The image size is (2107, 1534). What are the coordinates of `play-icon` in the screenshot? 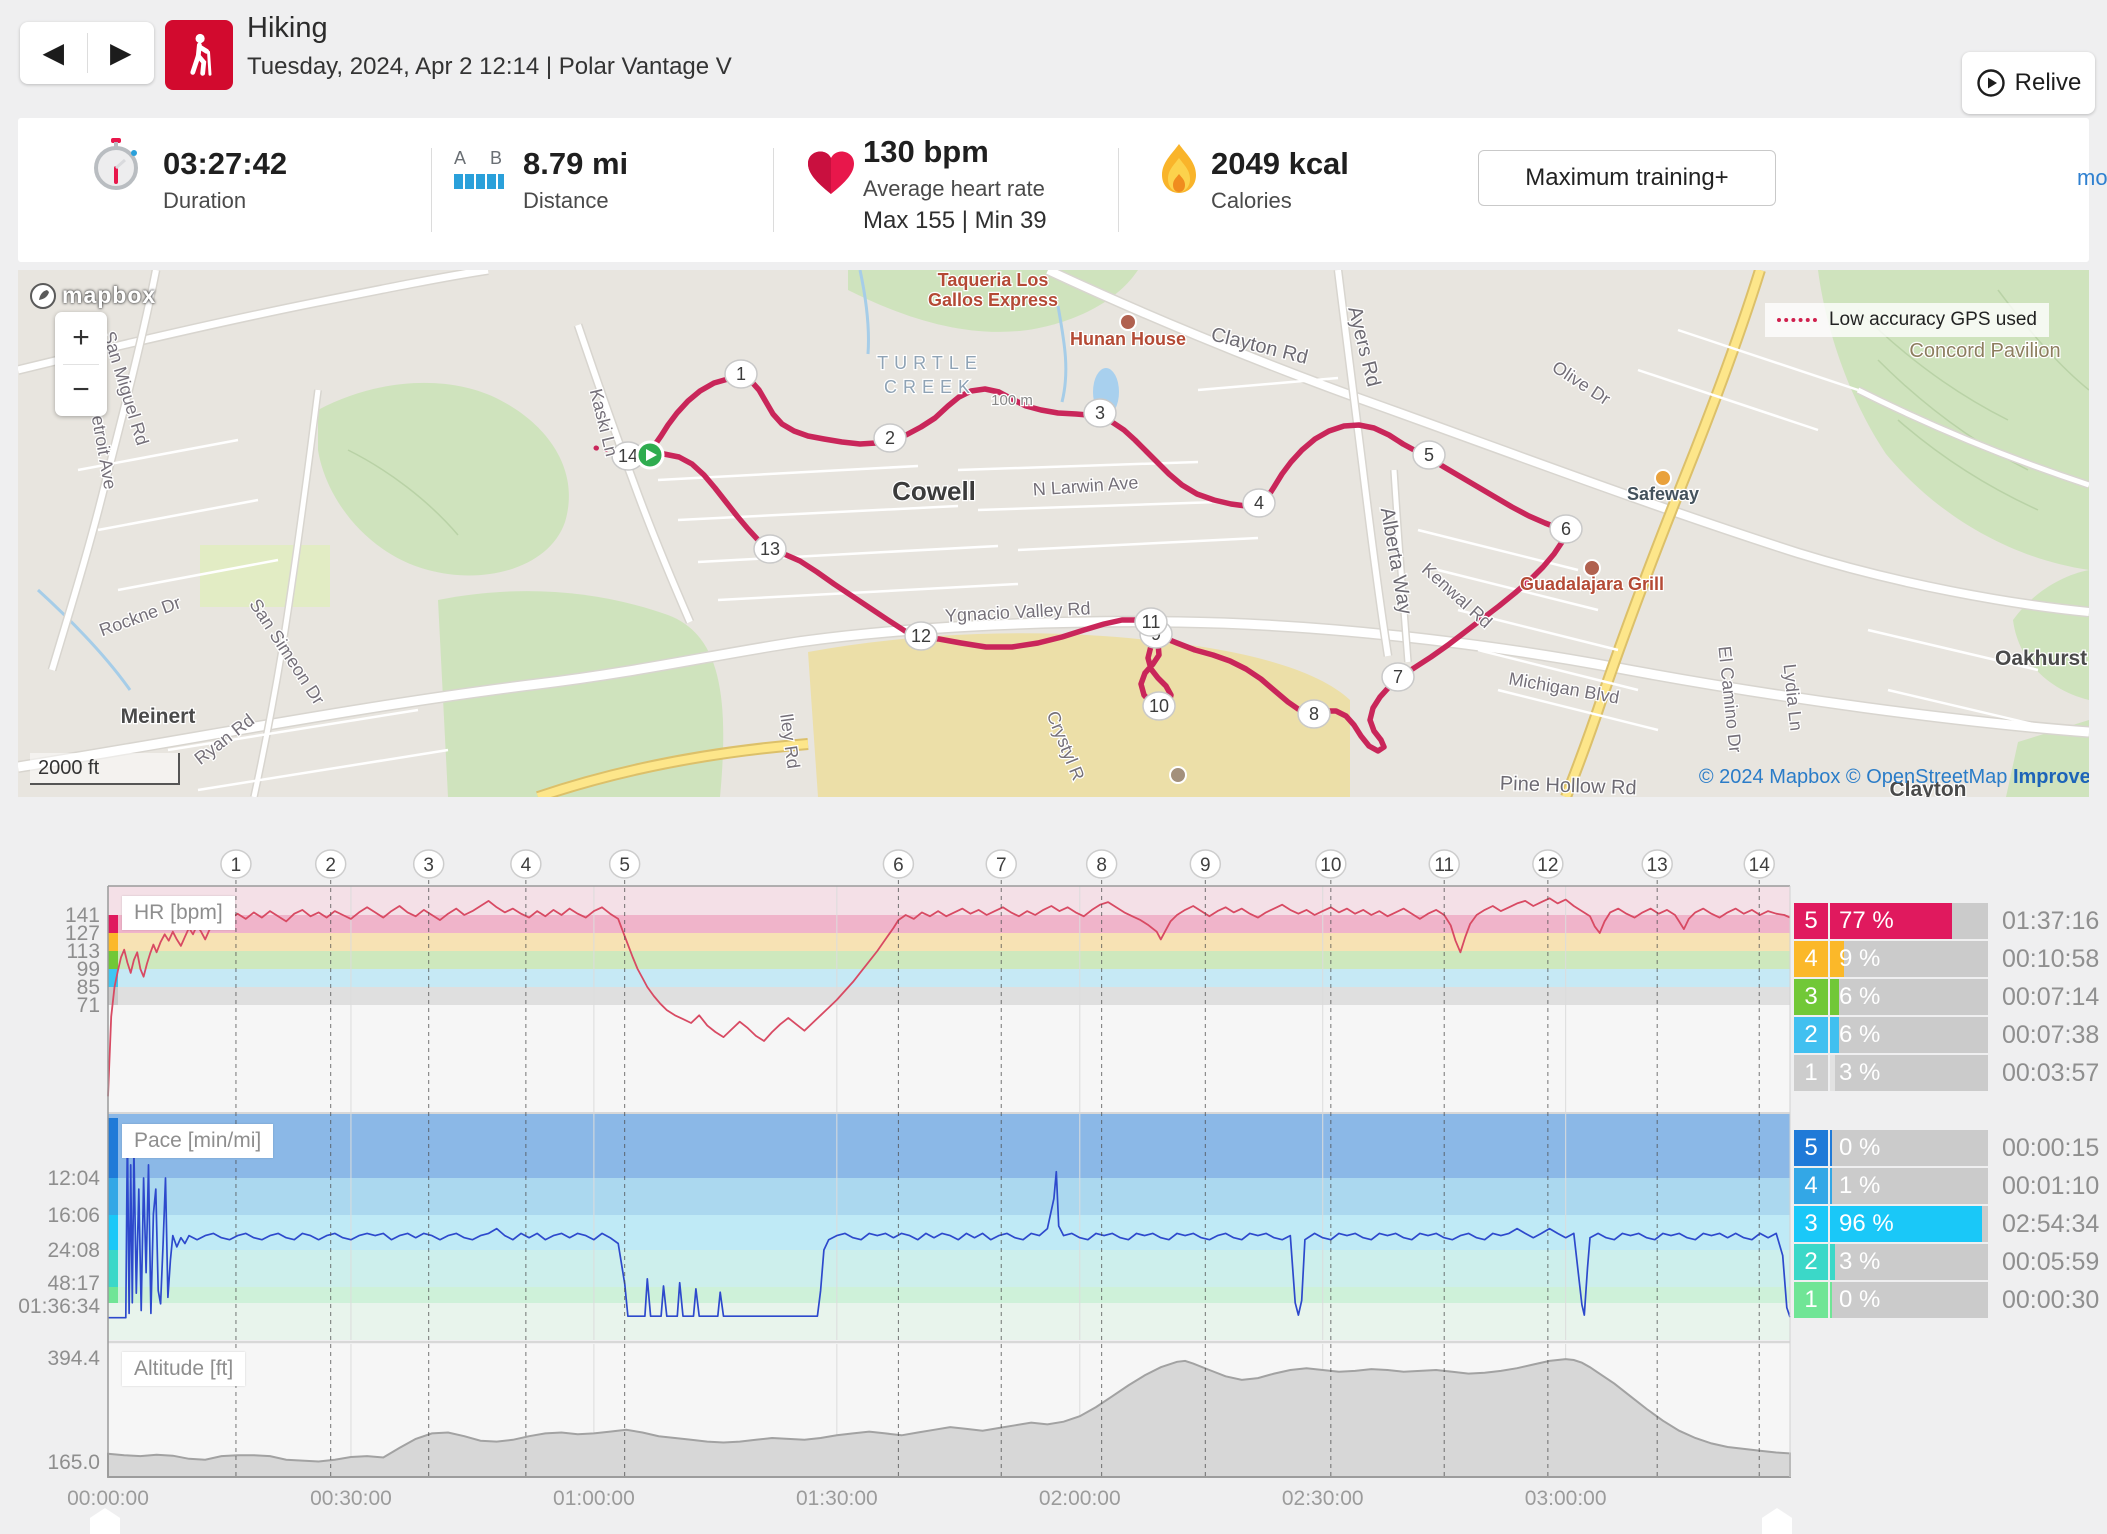 It's located at (651, 455).